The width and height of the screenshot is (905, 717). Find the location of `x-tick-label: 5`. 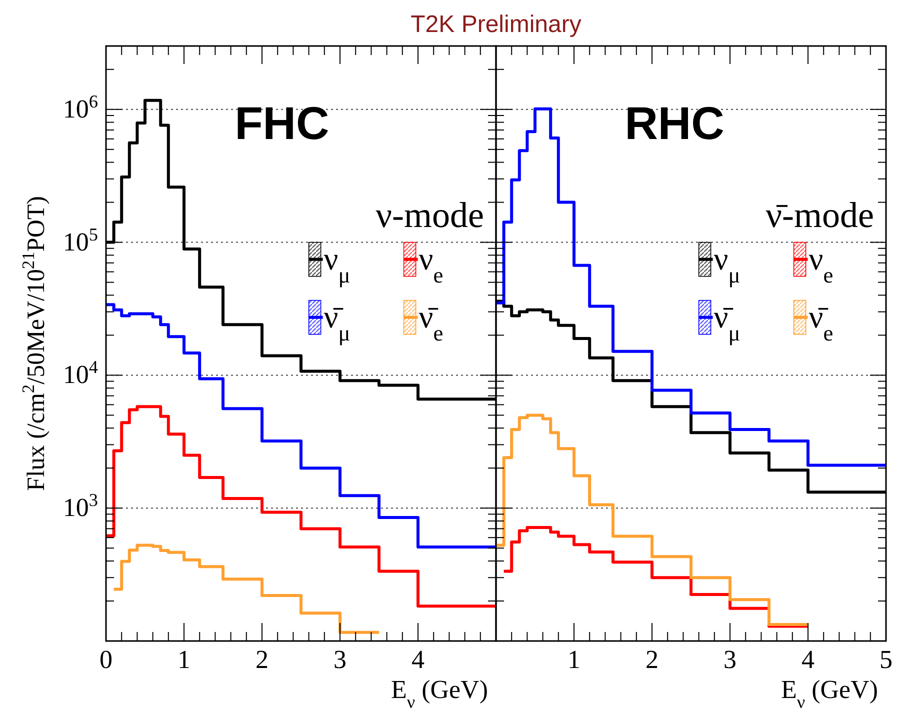

x-tick-label: 5 is located at coordinates (886, 659).